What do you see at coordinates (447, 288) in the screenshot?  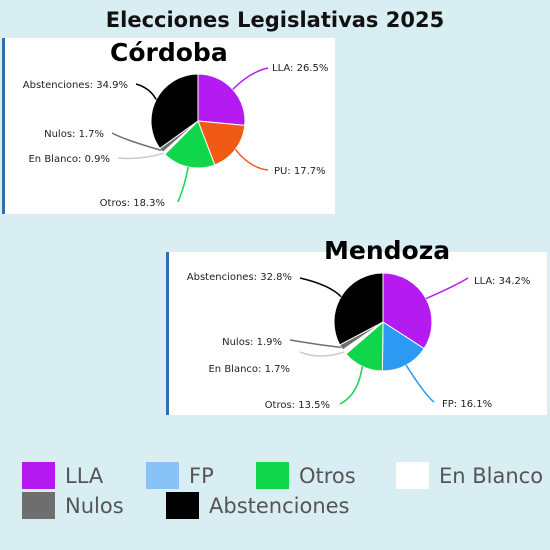 I see `mendoza-leader-lla` at bounding box center [447, 288].